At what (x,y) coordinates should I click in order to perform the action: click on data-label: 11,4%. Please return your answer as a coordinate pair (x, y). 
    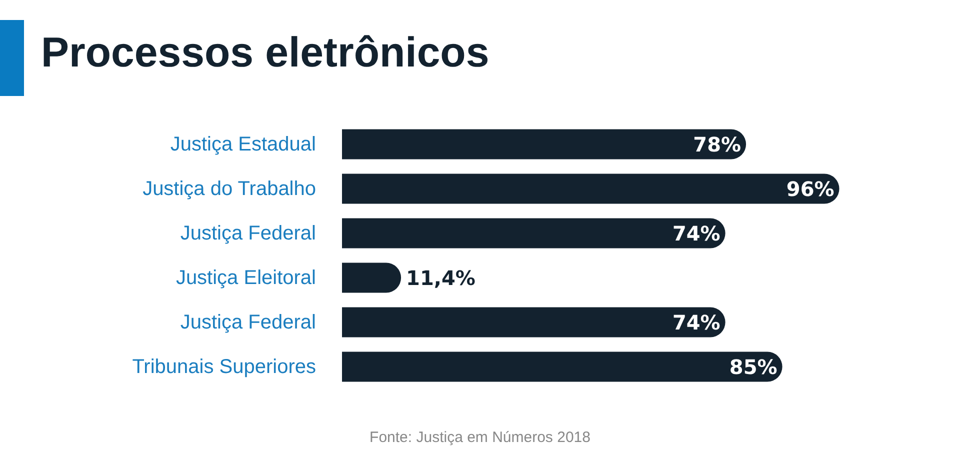
    Looking at the image, I should click on (441, 278).